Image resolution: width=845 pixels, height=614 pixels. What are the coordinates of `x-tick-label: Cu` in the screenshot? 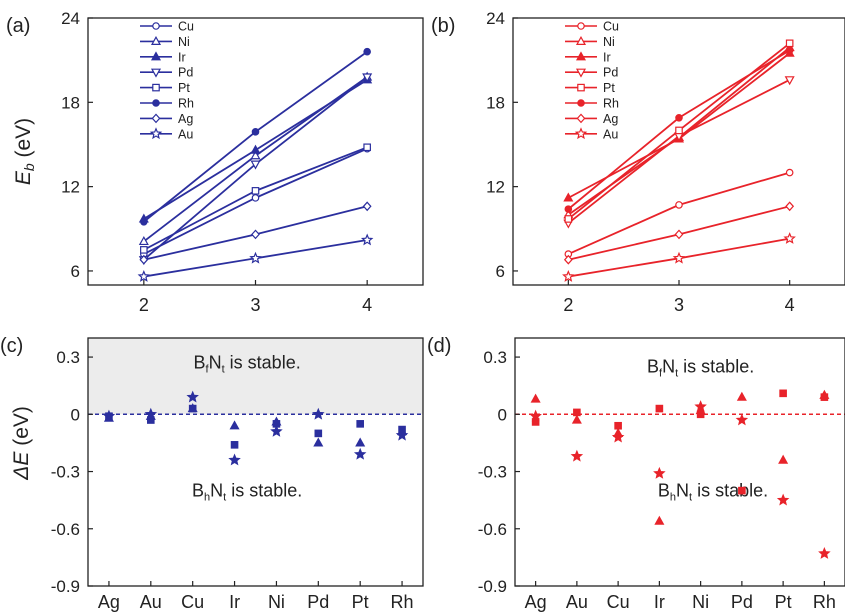 It's located at (618, 602).